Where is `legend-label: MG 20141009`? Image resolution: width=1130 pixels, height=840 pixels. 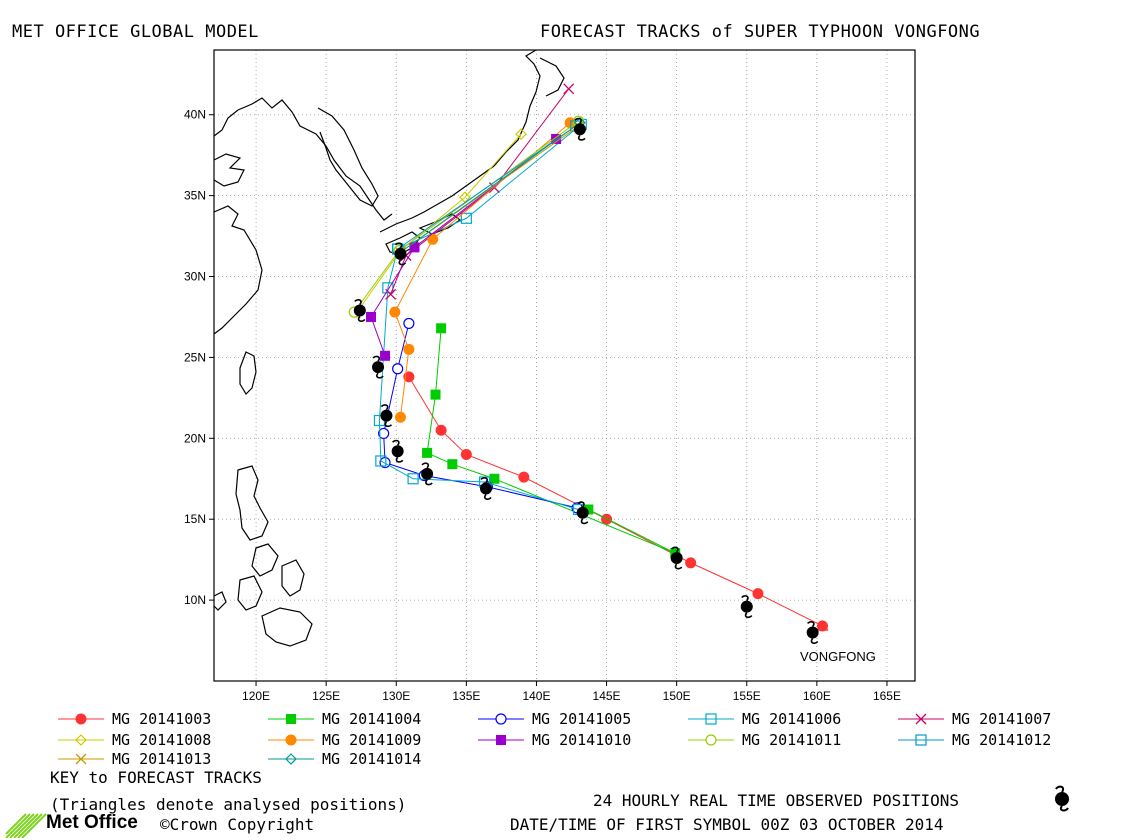 legend-label: MG 20141009 is located at coordinates (372, 740).